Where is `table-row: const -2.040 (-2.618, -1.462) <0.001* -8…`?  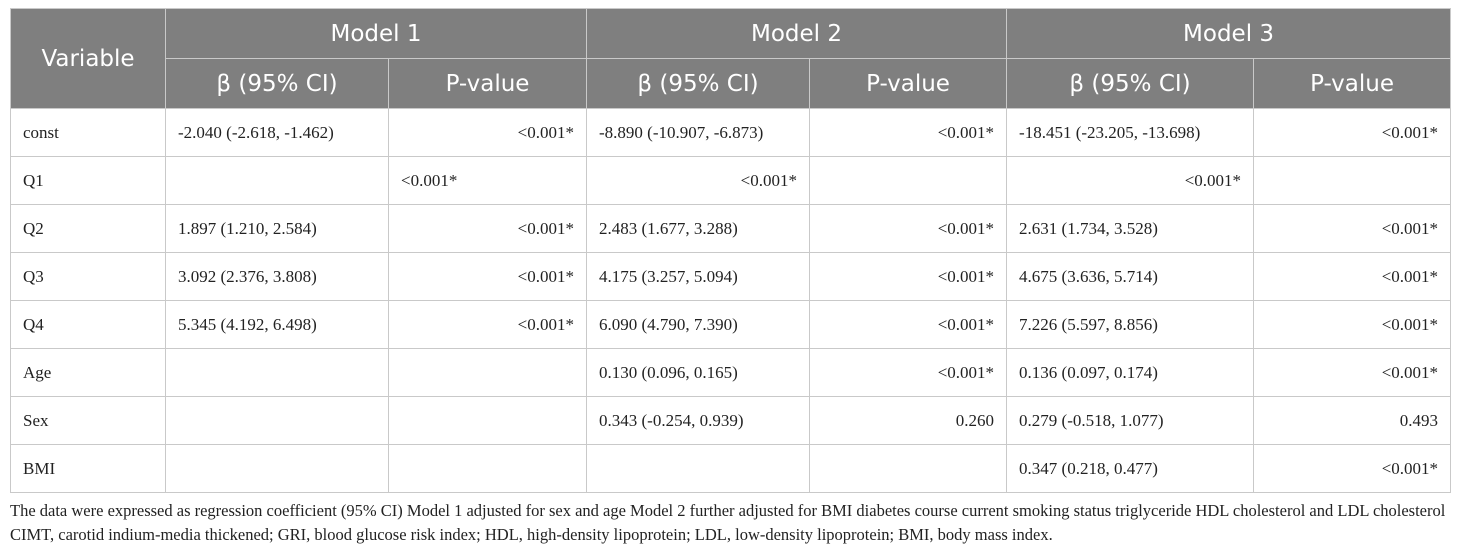
table-row: const -2.040 (-2.618, -1.462) <0.001* -8… is located at coordinates (731, 132).